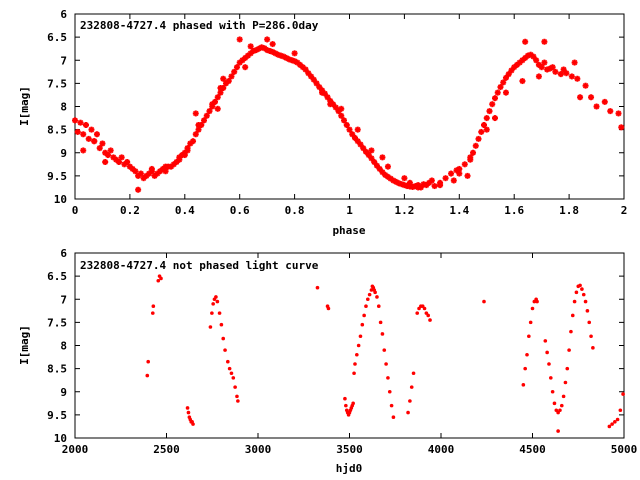 This screenshot has height=480, width=640. What do you see at coordinates (532, 449) in the screenshot?
I see `unphased-x-tick-label: 4500` at bounding box center [532, 449].